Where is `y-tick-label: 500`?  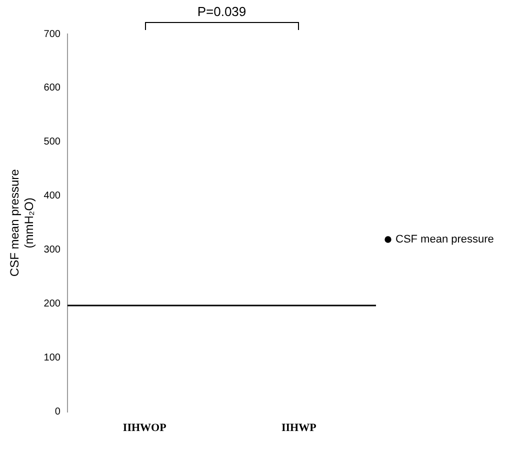 y-tick-label: 500 is located at coordinates (52, 142).